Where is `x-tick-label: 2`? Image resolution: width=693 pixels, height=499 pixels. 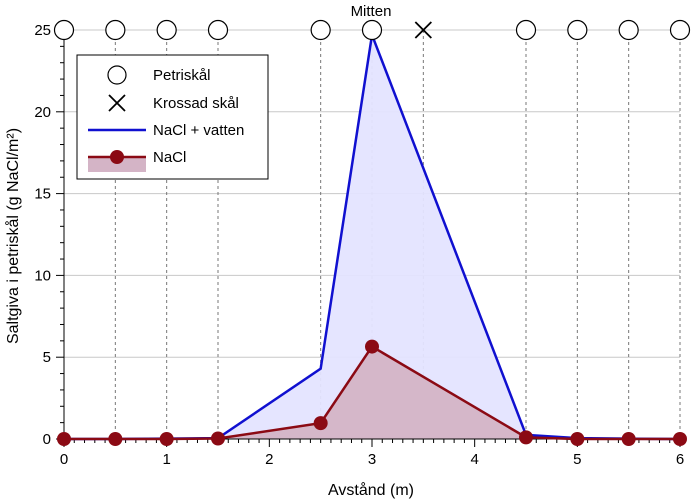
x-tick-label: 2 is located at coordinates (269, 459).